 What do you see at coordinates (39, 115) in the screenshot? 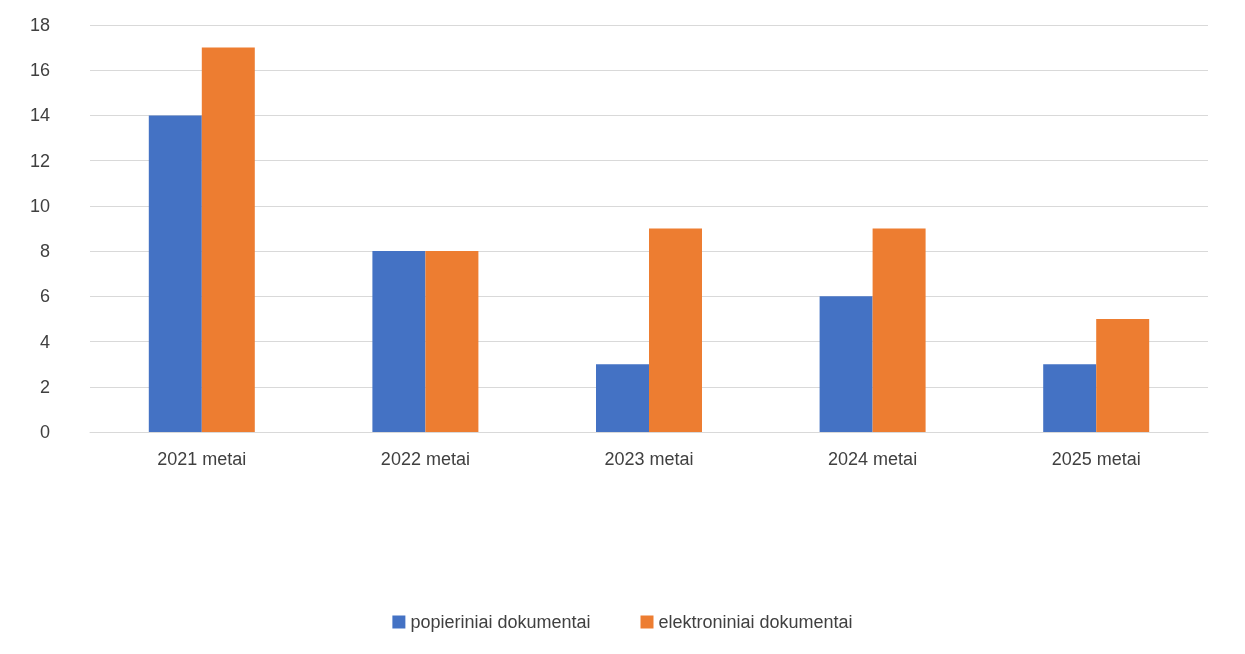
I see `y-tick-label: 14` at bounding box center [39, 115].